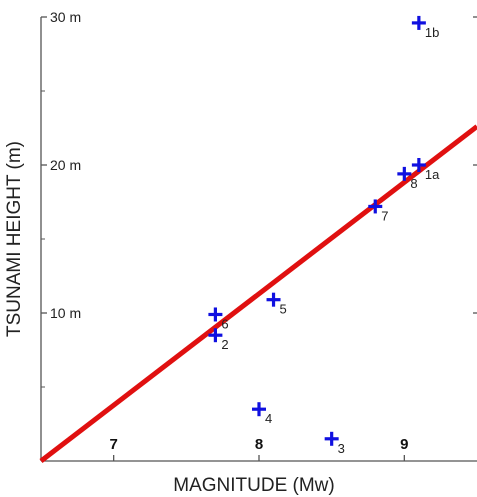 The width and height of the screenshot is (477, 497). I want to click on y-axis-title: TSUNAMI HEIGHT (m), so click(14, 239).